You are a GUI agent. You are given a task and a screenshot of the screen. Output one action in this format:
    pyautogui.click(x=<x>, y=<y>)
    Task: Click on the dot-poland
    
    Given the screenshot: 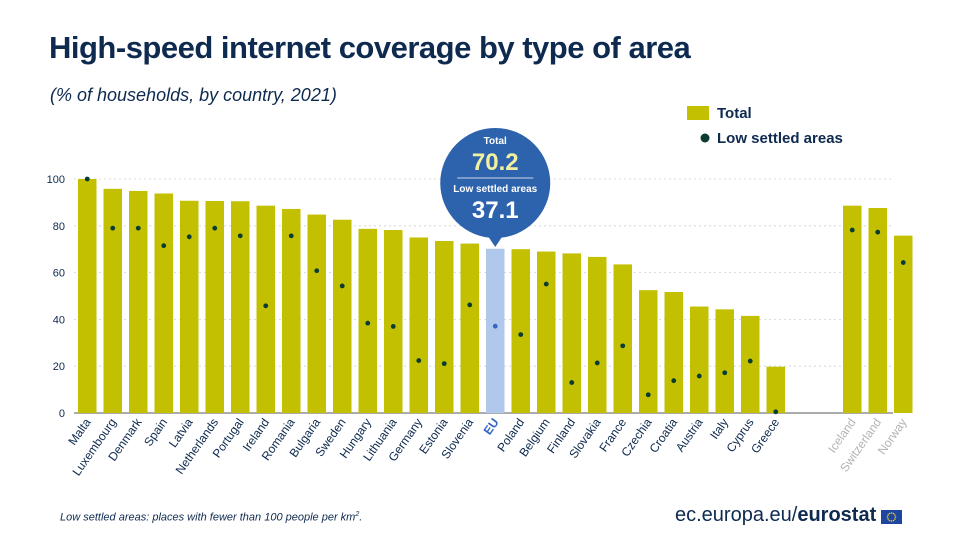 What is the action you would take?
    pyautogui.click(x=521, y=335)
    